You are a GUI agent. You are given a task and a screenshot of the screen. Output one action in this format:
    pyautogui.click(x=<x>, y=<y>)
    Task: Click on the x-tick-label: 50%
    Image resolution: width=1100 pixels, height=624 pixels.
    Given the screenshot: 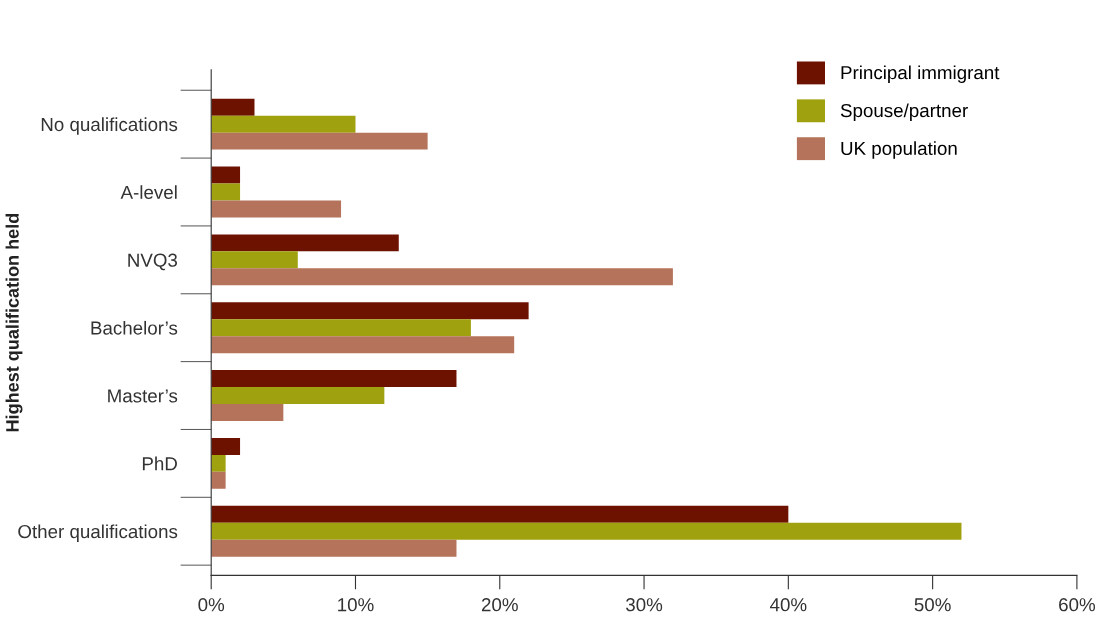 What is the action you would take?
    pyautogui.click(x=932, y=605)
    